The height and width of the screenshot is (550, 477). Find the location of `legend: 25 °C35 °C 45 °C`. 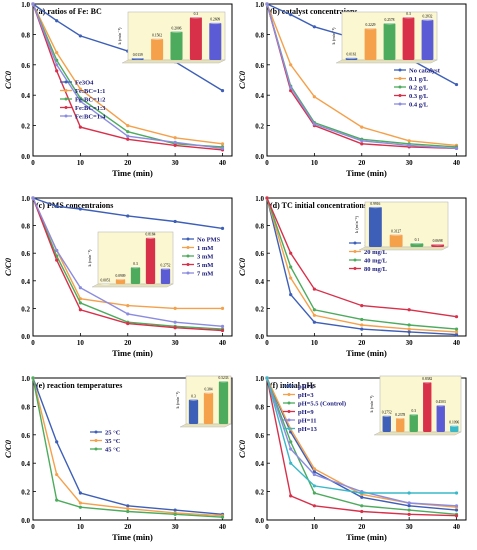

legend: 25 °C35 °C 45 °C is located at coordinates (105, 442).